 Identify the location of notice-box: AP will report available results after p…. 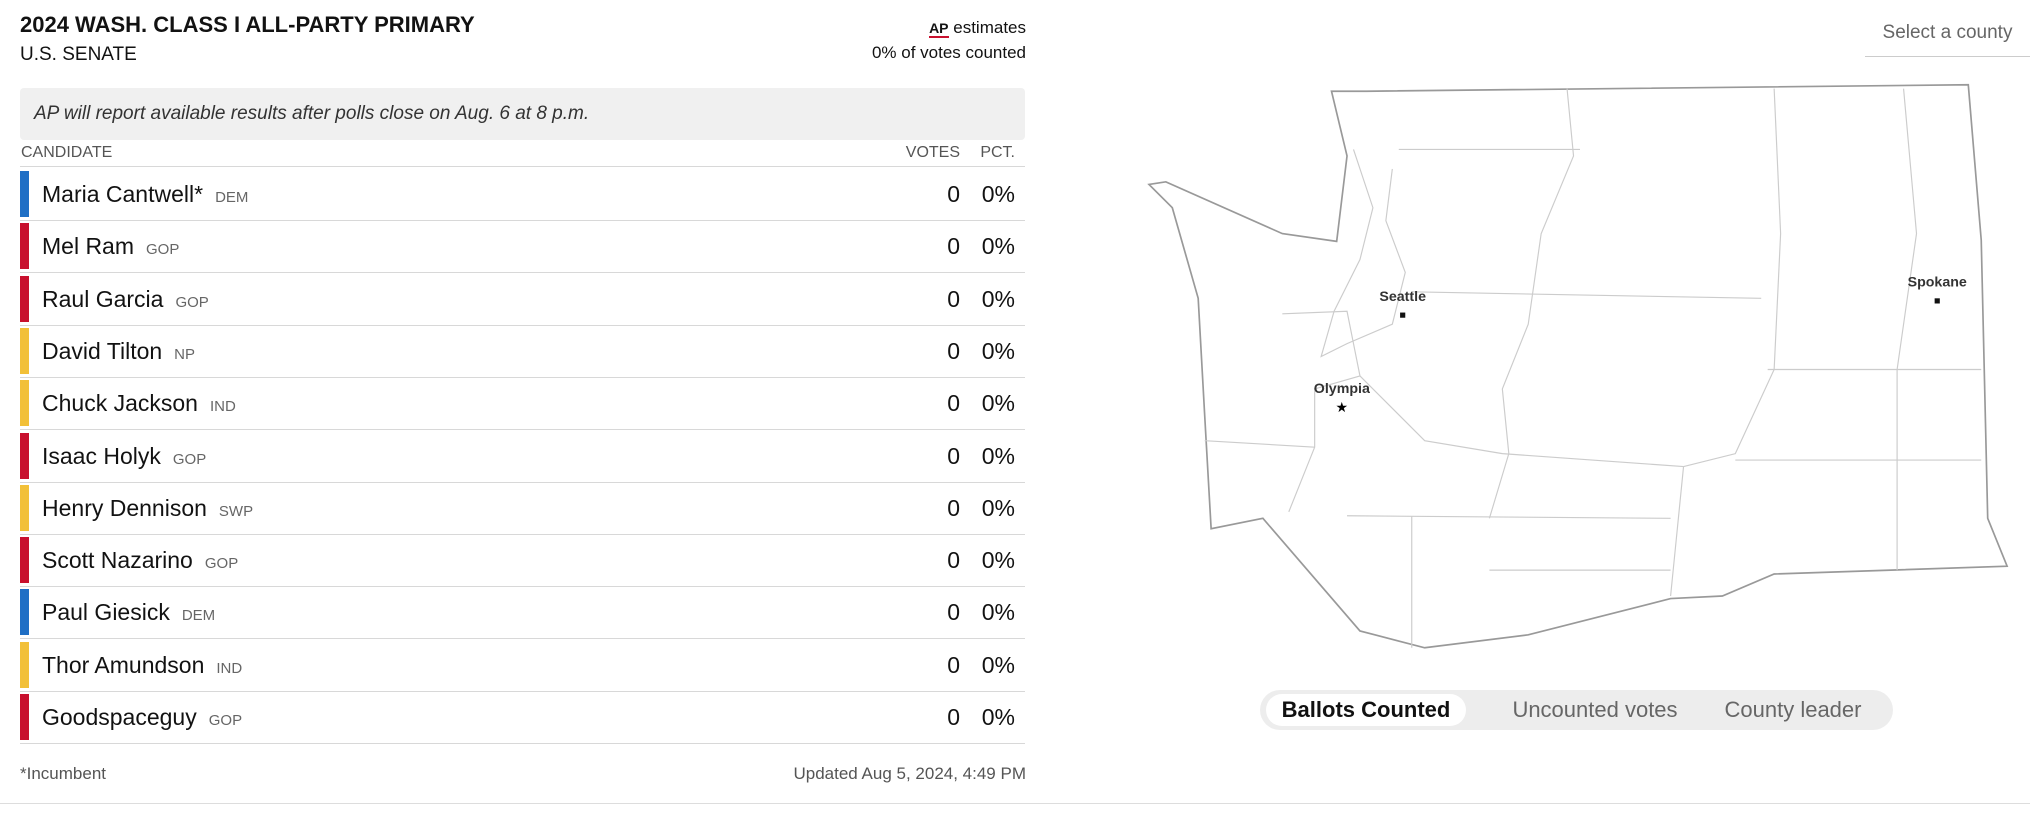
(522, 114).